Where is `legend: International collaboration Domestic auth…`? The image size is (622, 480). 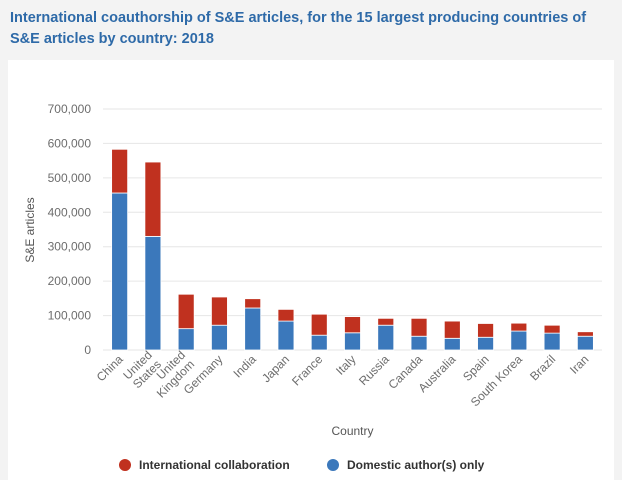 legend: International collaboration Domestic auth… is located at coordinates (302, 465).